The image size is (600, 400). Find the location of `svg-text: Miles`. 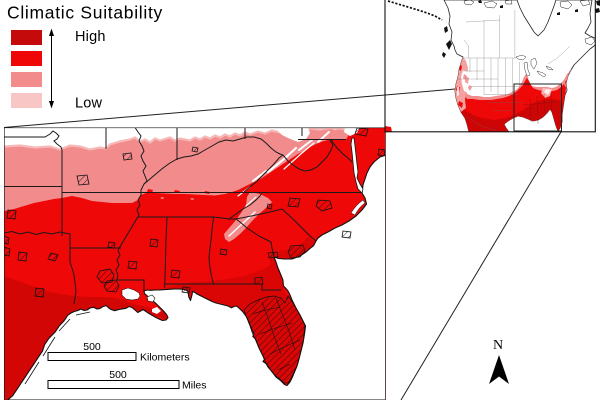

svg-text: Miles is located at coordinates (194, 386).